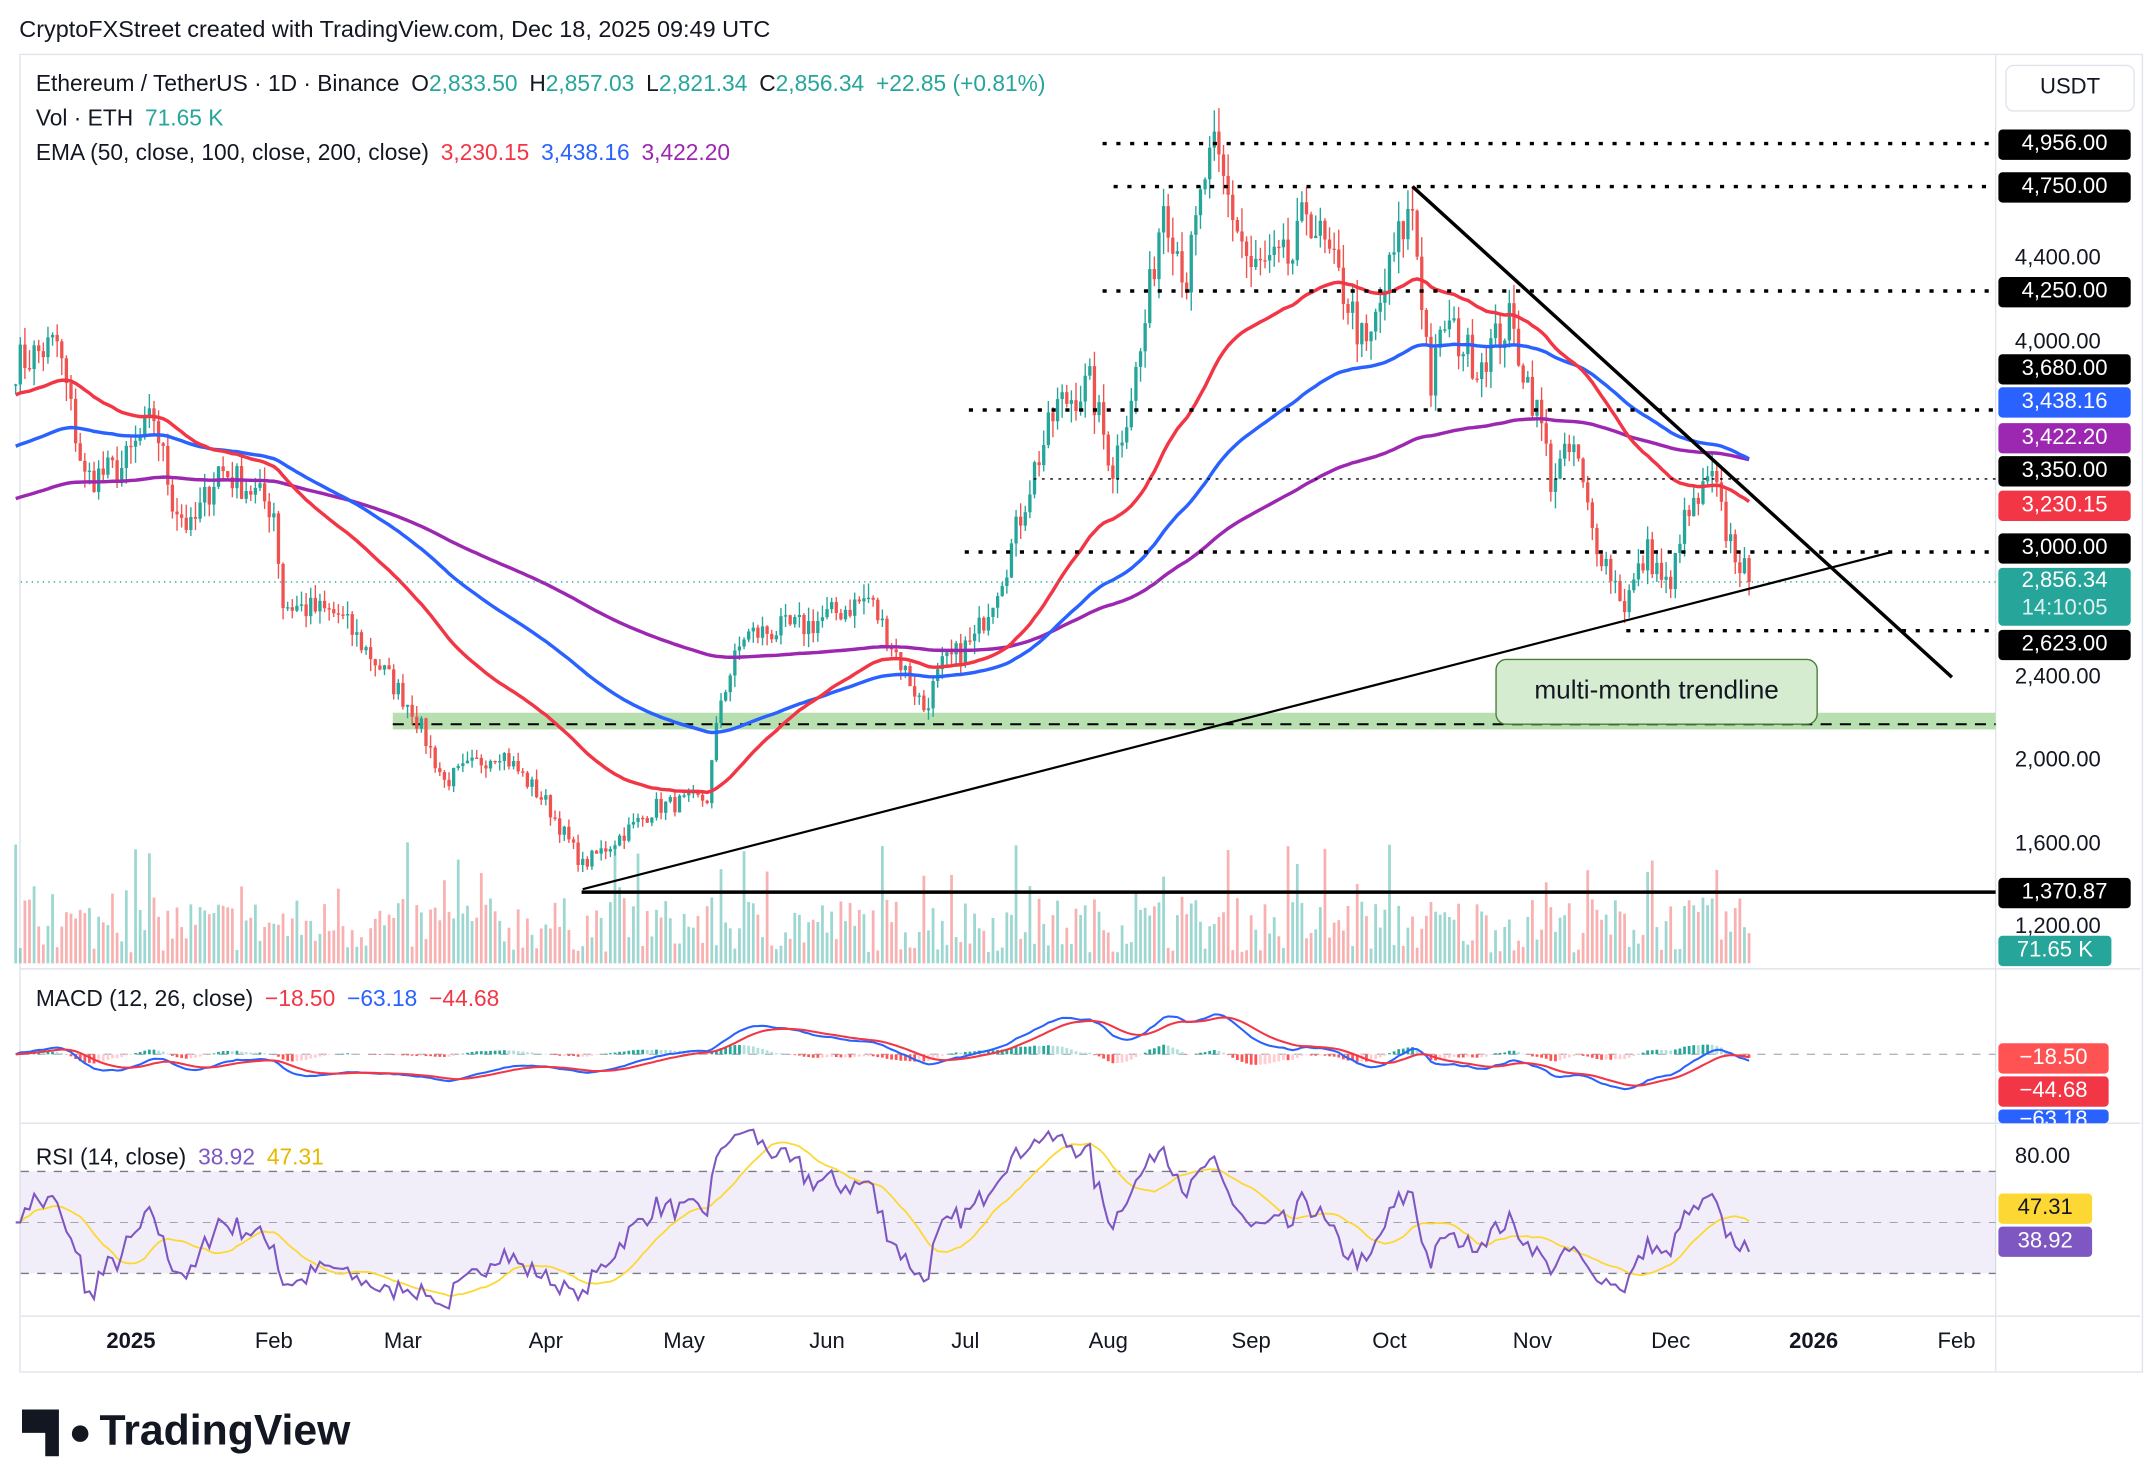 The image size is (2150, 1484). What do you see at coordinates (186, 1431) in the screenshot?
I see `tradingview-logo: ▀▌● TradingView` at bounding box center [186, 1431].